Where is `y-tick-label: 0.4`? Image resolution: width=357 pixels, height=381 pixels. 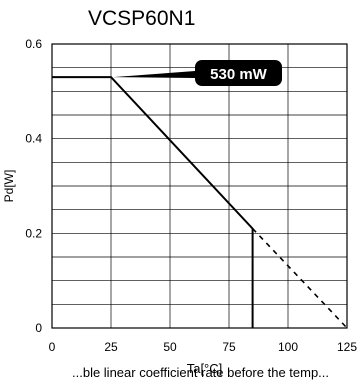
y-tick-label: 0.4 is located at coordinates (33, 139).